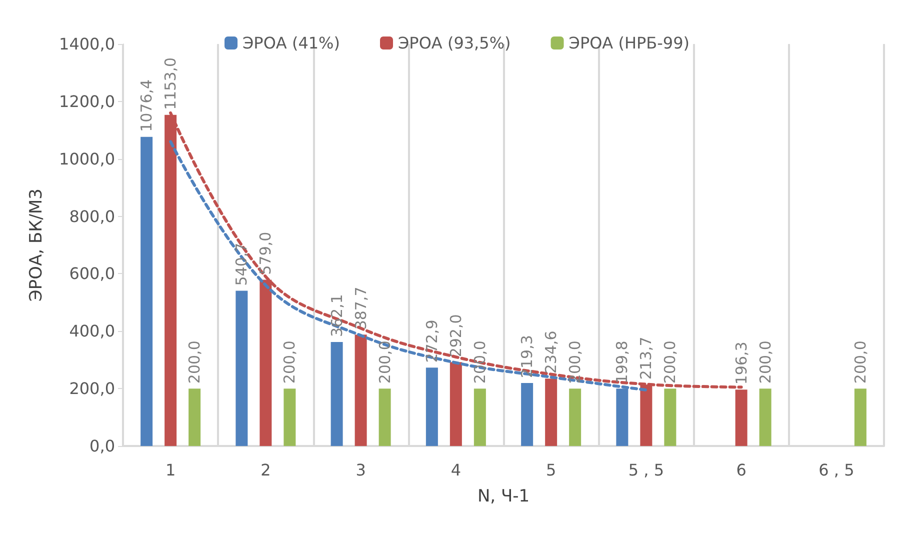 The width and height of the screenshot is (914, 549). I want to click on y-axis-title: ЭРОА, БК/М3, so click(36, 245).